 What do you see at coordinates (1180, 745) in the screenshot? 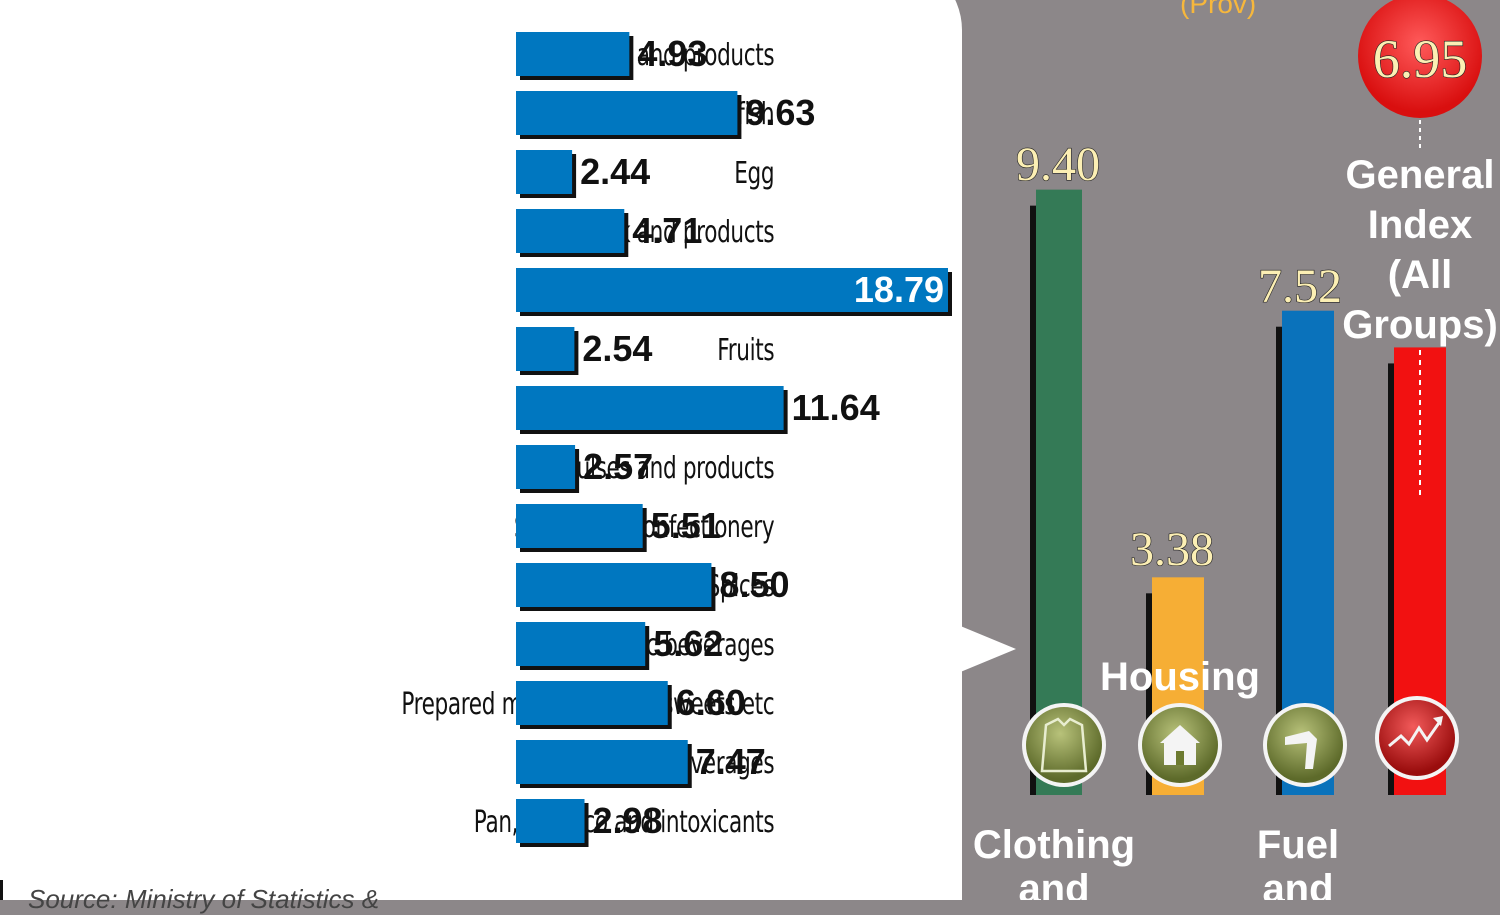
I see `house-icon` at bounding box center [1180, 745].